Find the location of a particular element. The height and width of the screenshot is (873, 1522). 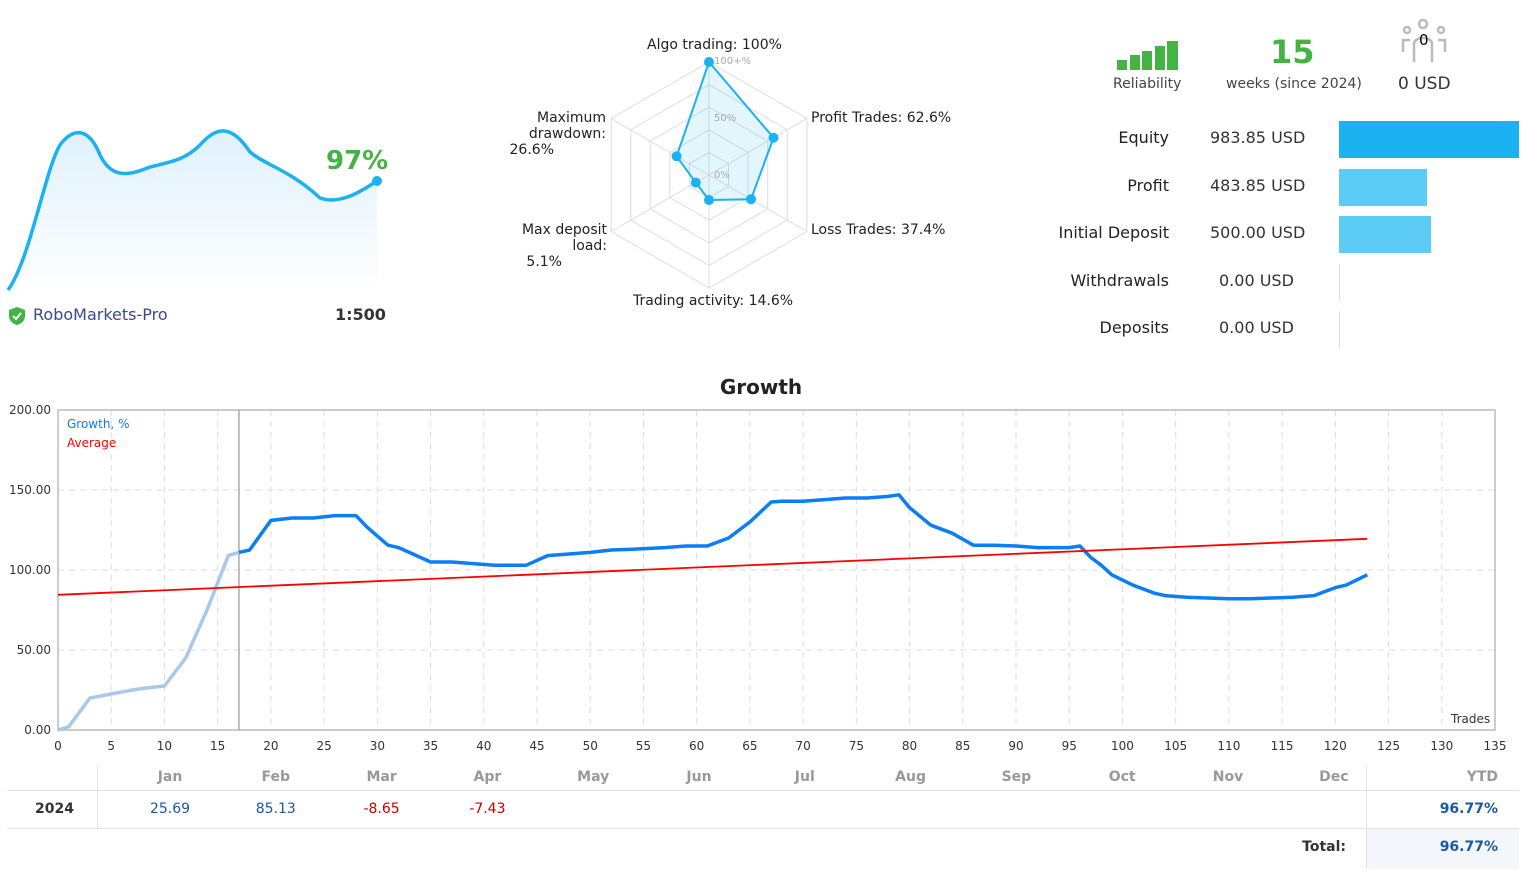

shield-check-icon is located at coordinates (17, 316).